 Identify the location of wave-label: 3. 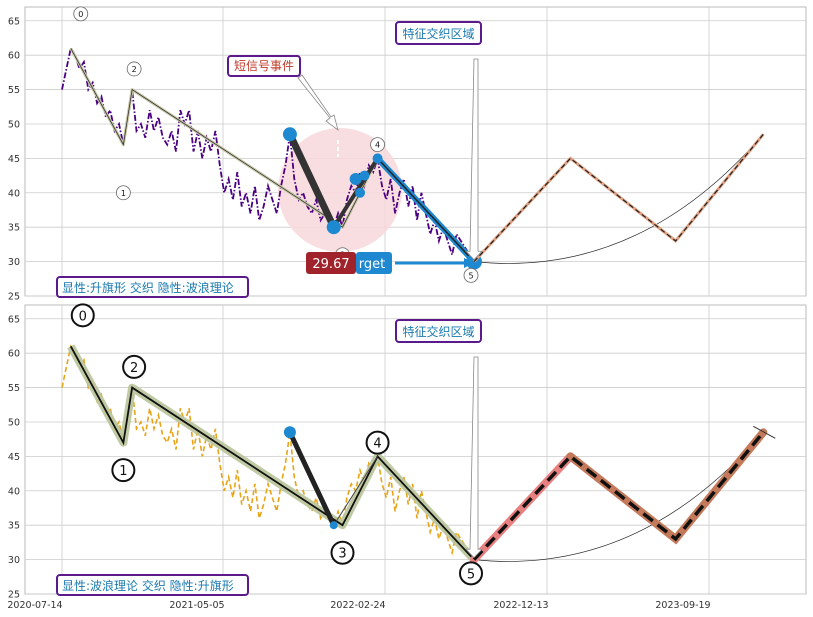
(342, 554).